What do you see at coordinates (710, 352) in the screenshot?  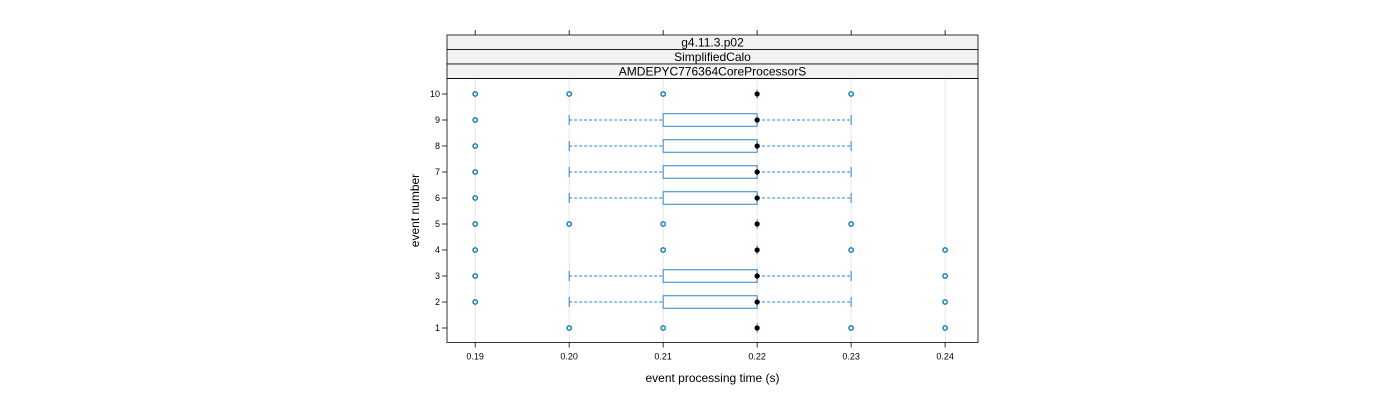 I see `x-axis: 0.19 0.20 0.21 0.22 0.23 0.24` at bounding box center [710, 352].